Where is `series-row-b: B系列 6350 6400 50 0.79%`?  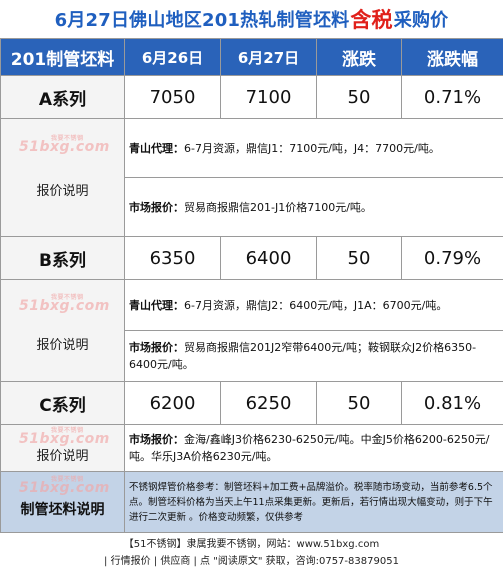
series-row-b: B系列 6350 6400 50 0.79% is located at coordinates (251, 258).